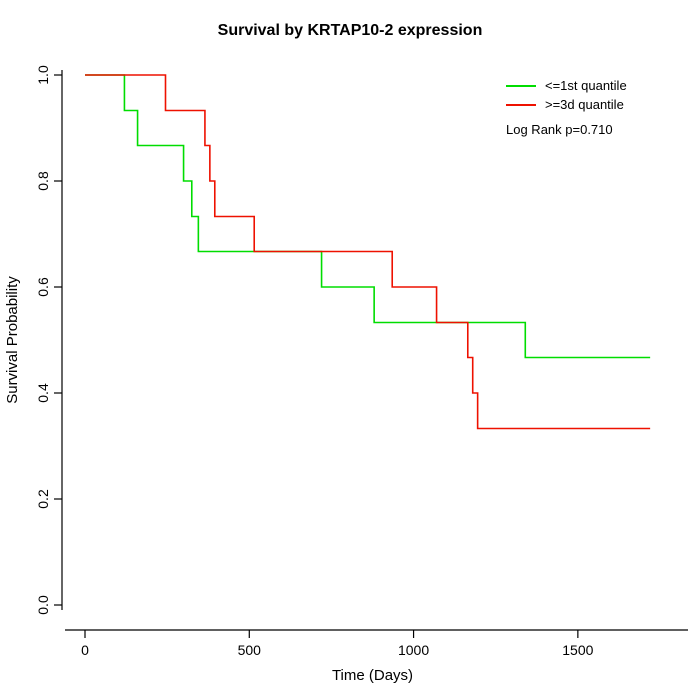 The width and height of the screenshot is (700, 700). I want to click on legend-item-first-quantile: <=1st quantile, so click(566, 85).